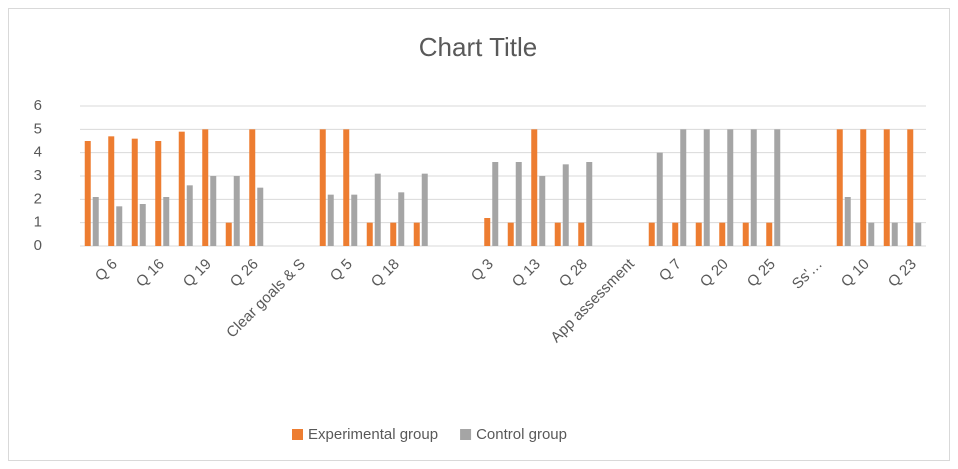 The height and width of the screenshot is (469, 958). I want to click on legend-label: Experimental group, so click(373, 434).